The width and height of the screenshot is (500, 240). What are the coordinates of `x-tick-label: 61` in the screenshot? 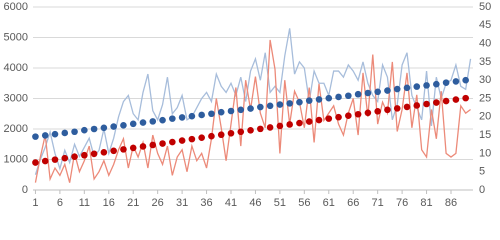 It's located at (329, 203).